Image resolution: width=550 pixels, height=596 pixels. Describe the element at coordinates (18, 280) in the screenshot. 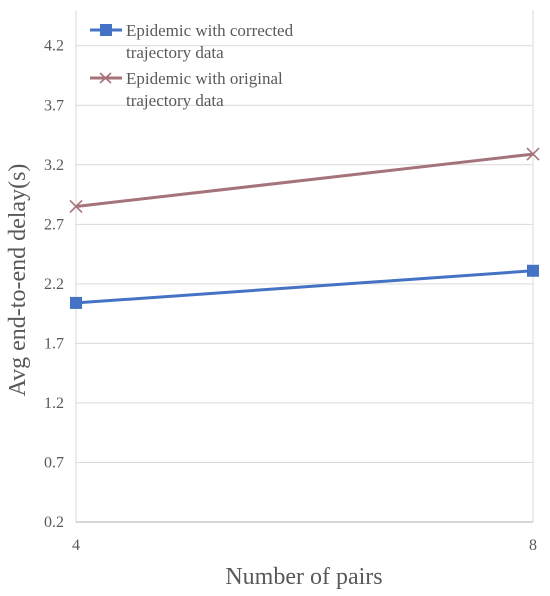

I see `y-axis-title: Avg end-to-end delay(s)` at that location.